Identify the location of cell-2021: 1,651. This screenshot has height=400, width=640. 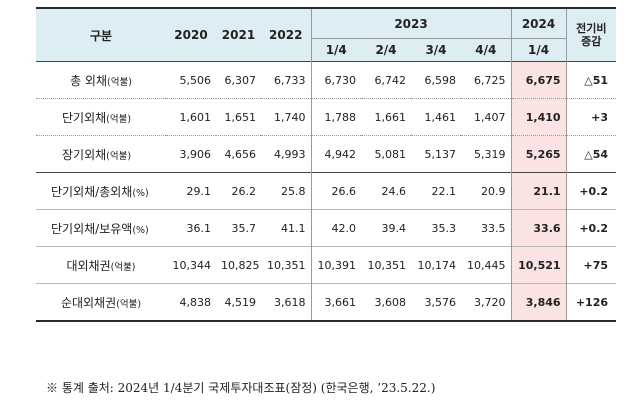
(238, 117).